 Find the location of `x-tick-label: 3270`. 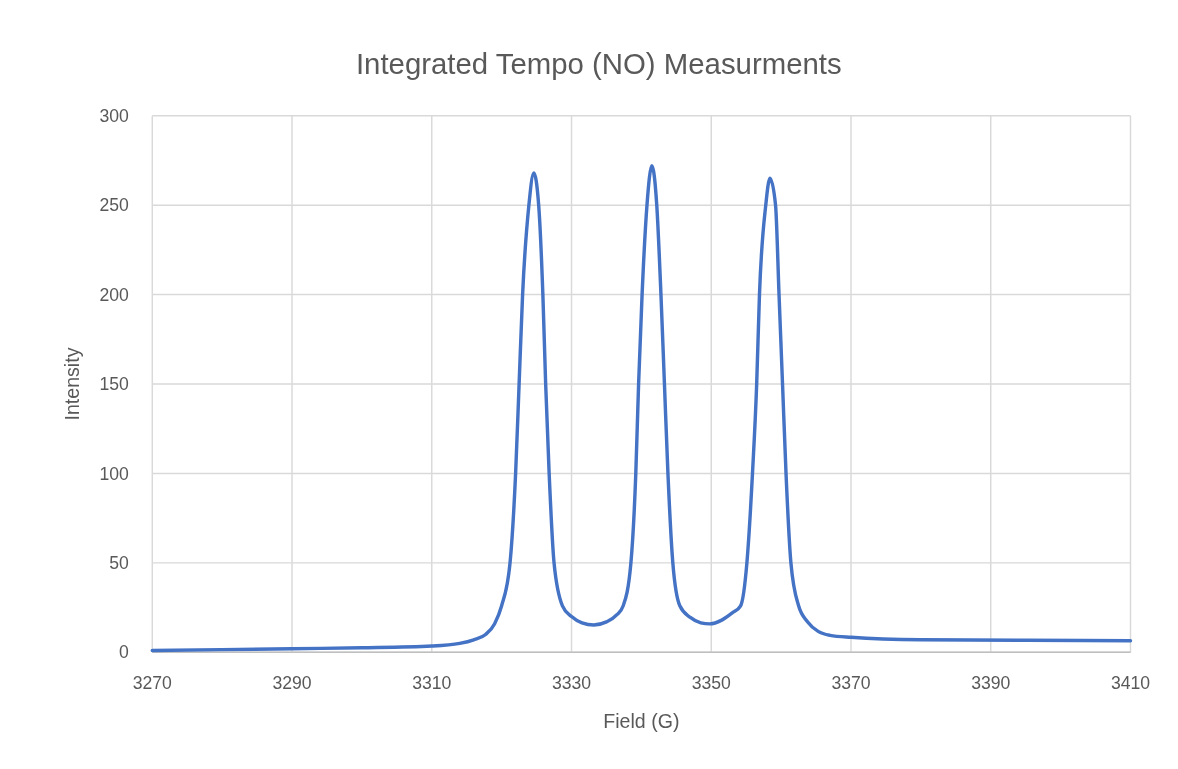

x-tick-label: 3270 is located at coordinates (152, 682).